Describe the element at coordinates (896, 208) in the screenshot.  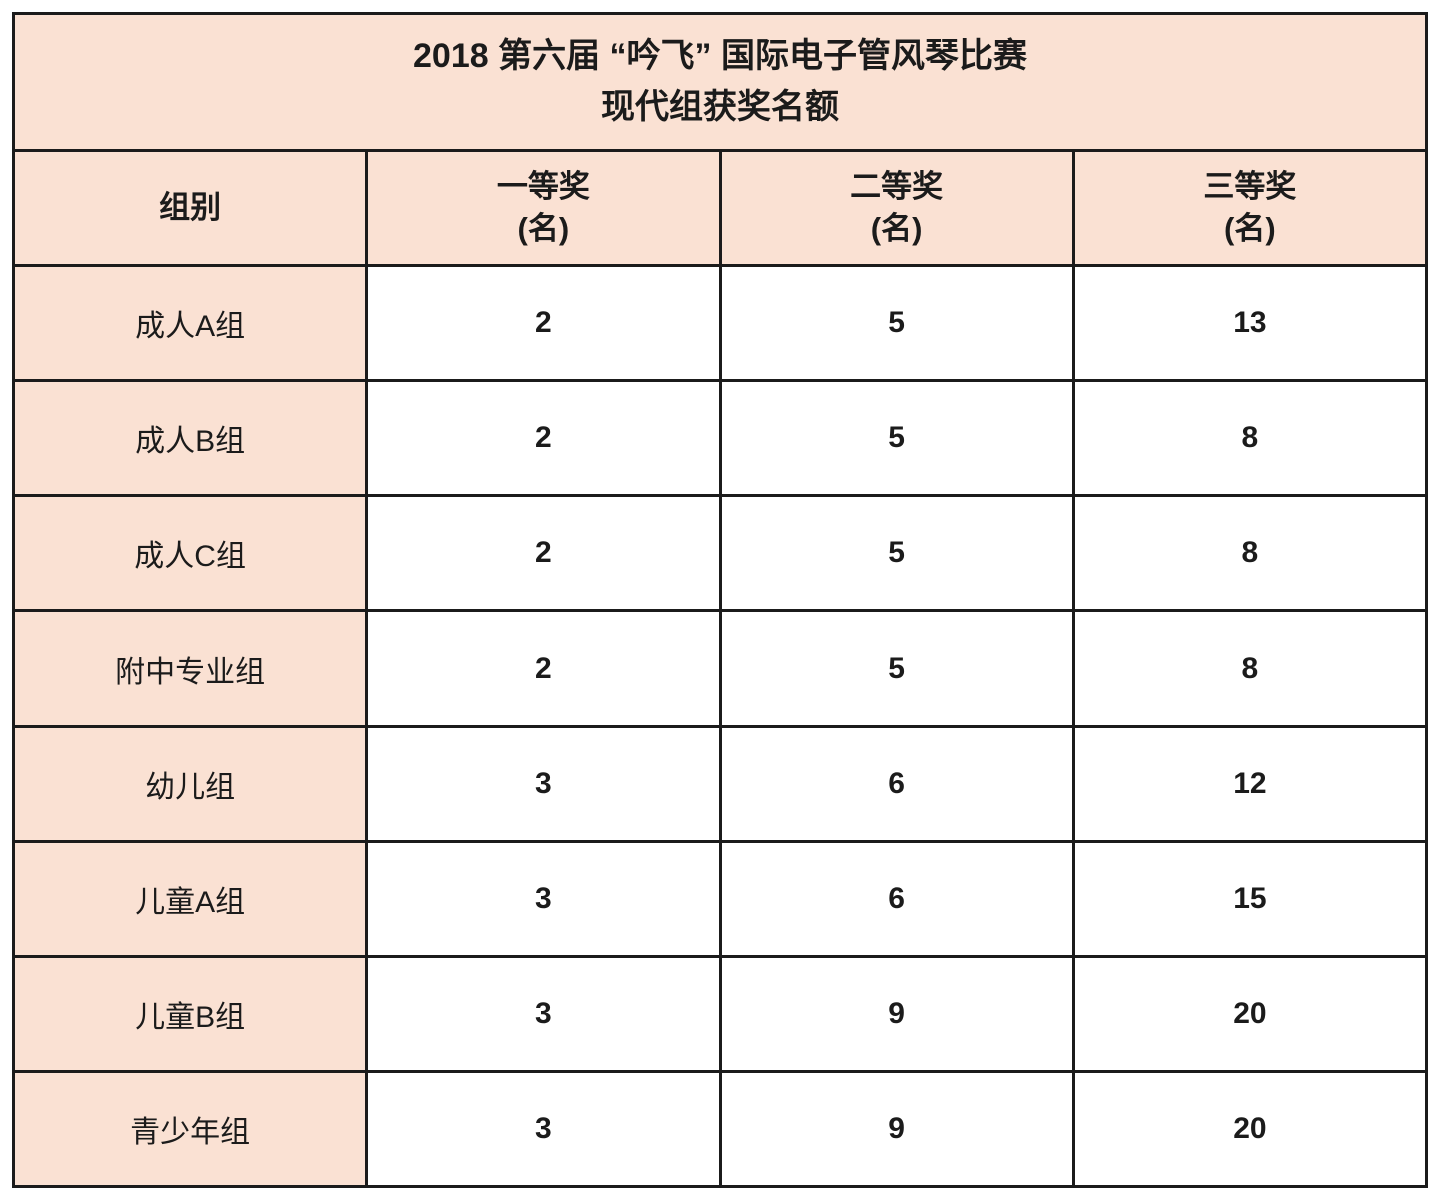
I see `column-header-second-prize: 二等奖 (名)` at that location.